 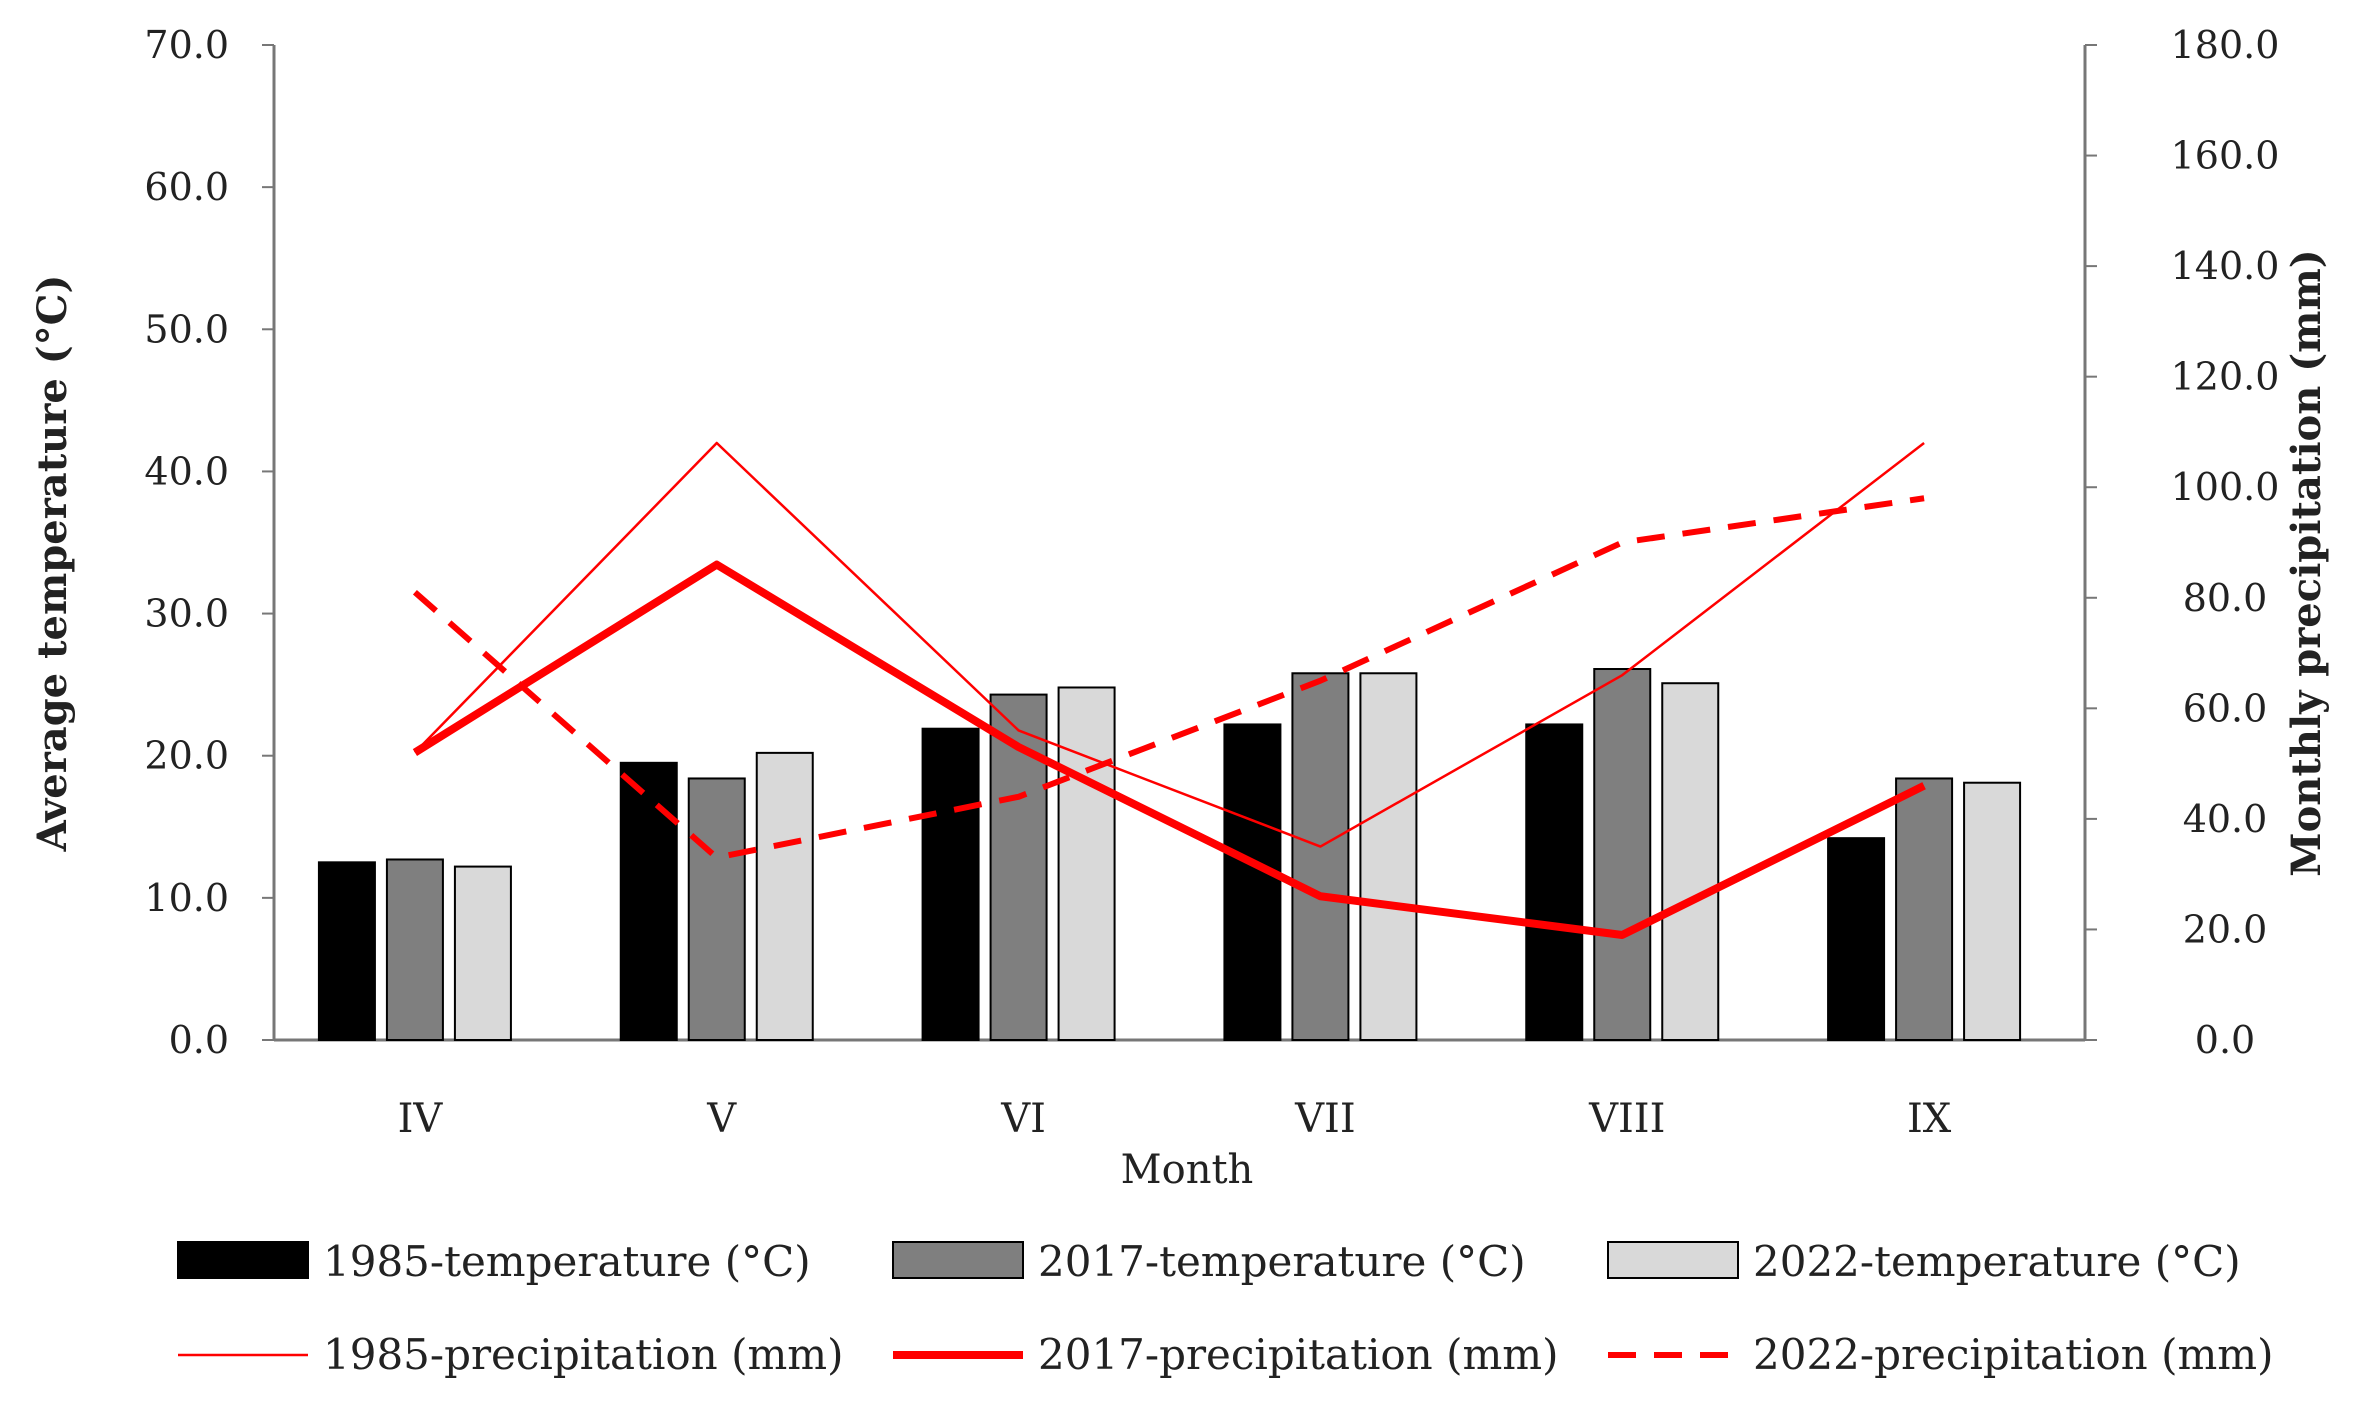 What do you see at coordinates (1175, 1119) in the screenshot?
I see `x-axis-categories: IV V VI VII VIII IX` at bounding box center [1175, 1119].